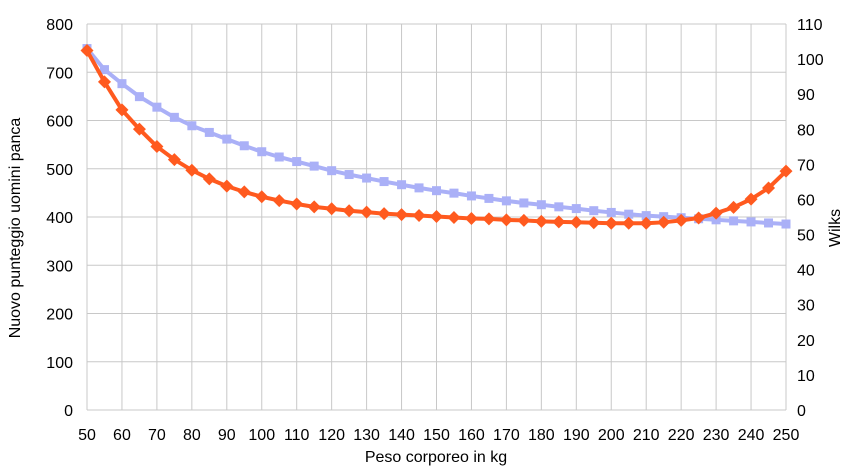 This screenshot has width=852, height=472. What do you see at coordinates (806, 165) in the screenshot?
I see `y2-tick-label: 70` at bounding box center [806, 165].